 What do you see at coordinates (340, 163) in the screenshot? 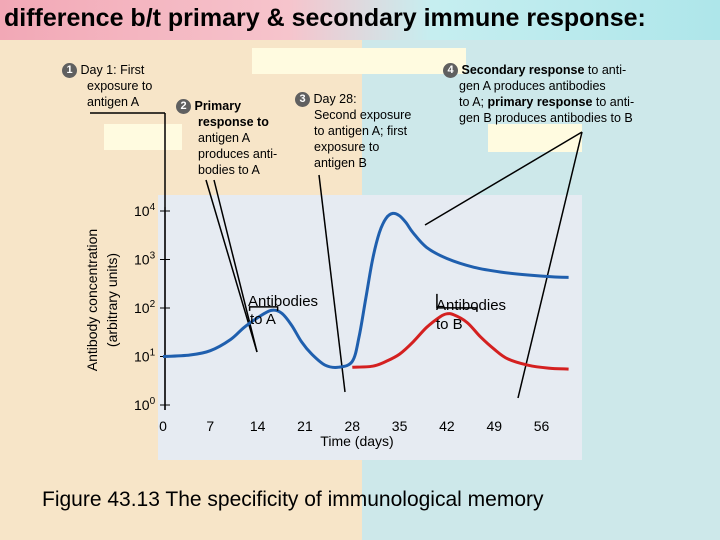
I see `step-3-line-5: antigen B` at bounding box center [340, 163].